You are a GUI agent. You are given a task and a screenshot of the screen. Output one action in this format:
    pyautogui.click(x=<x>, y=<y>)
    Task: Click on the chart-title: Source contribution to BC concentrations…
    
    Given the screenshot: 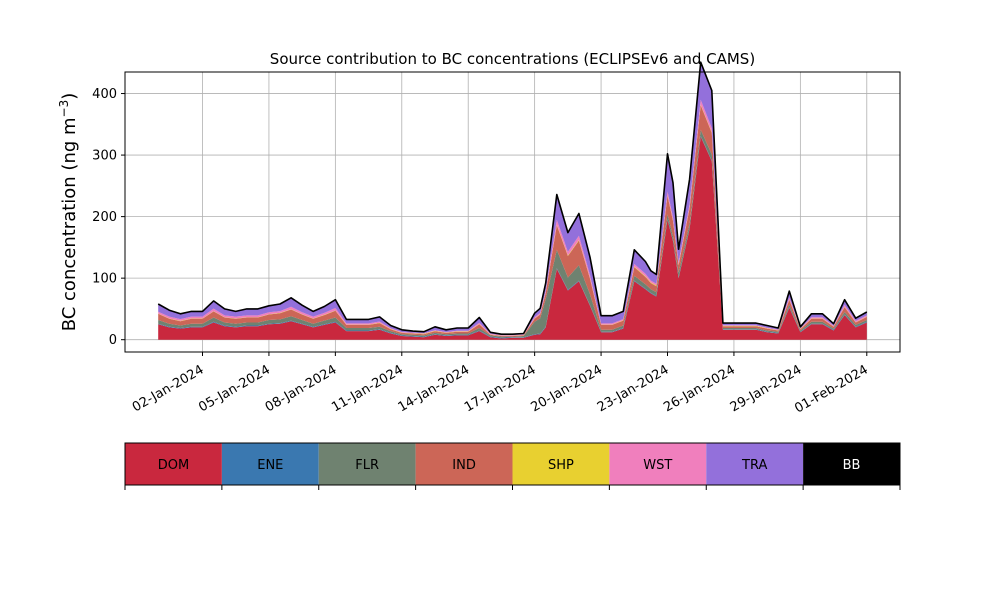 What is the action you would take?
    pyautogui.click(x=512, y=59)
    